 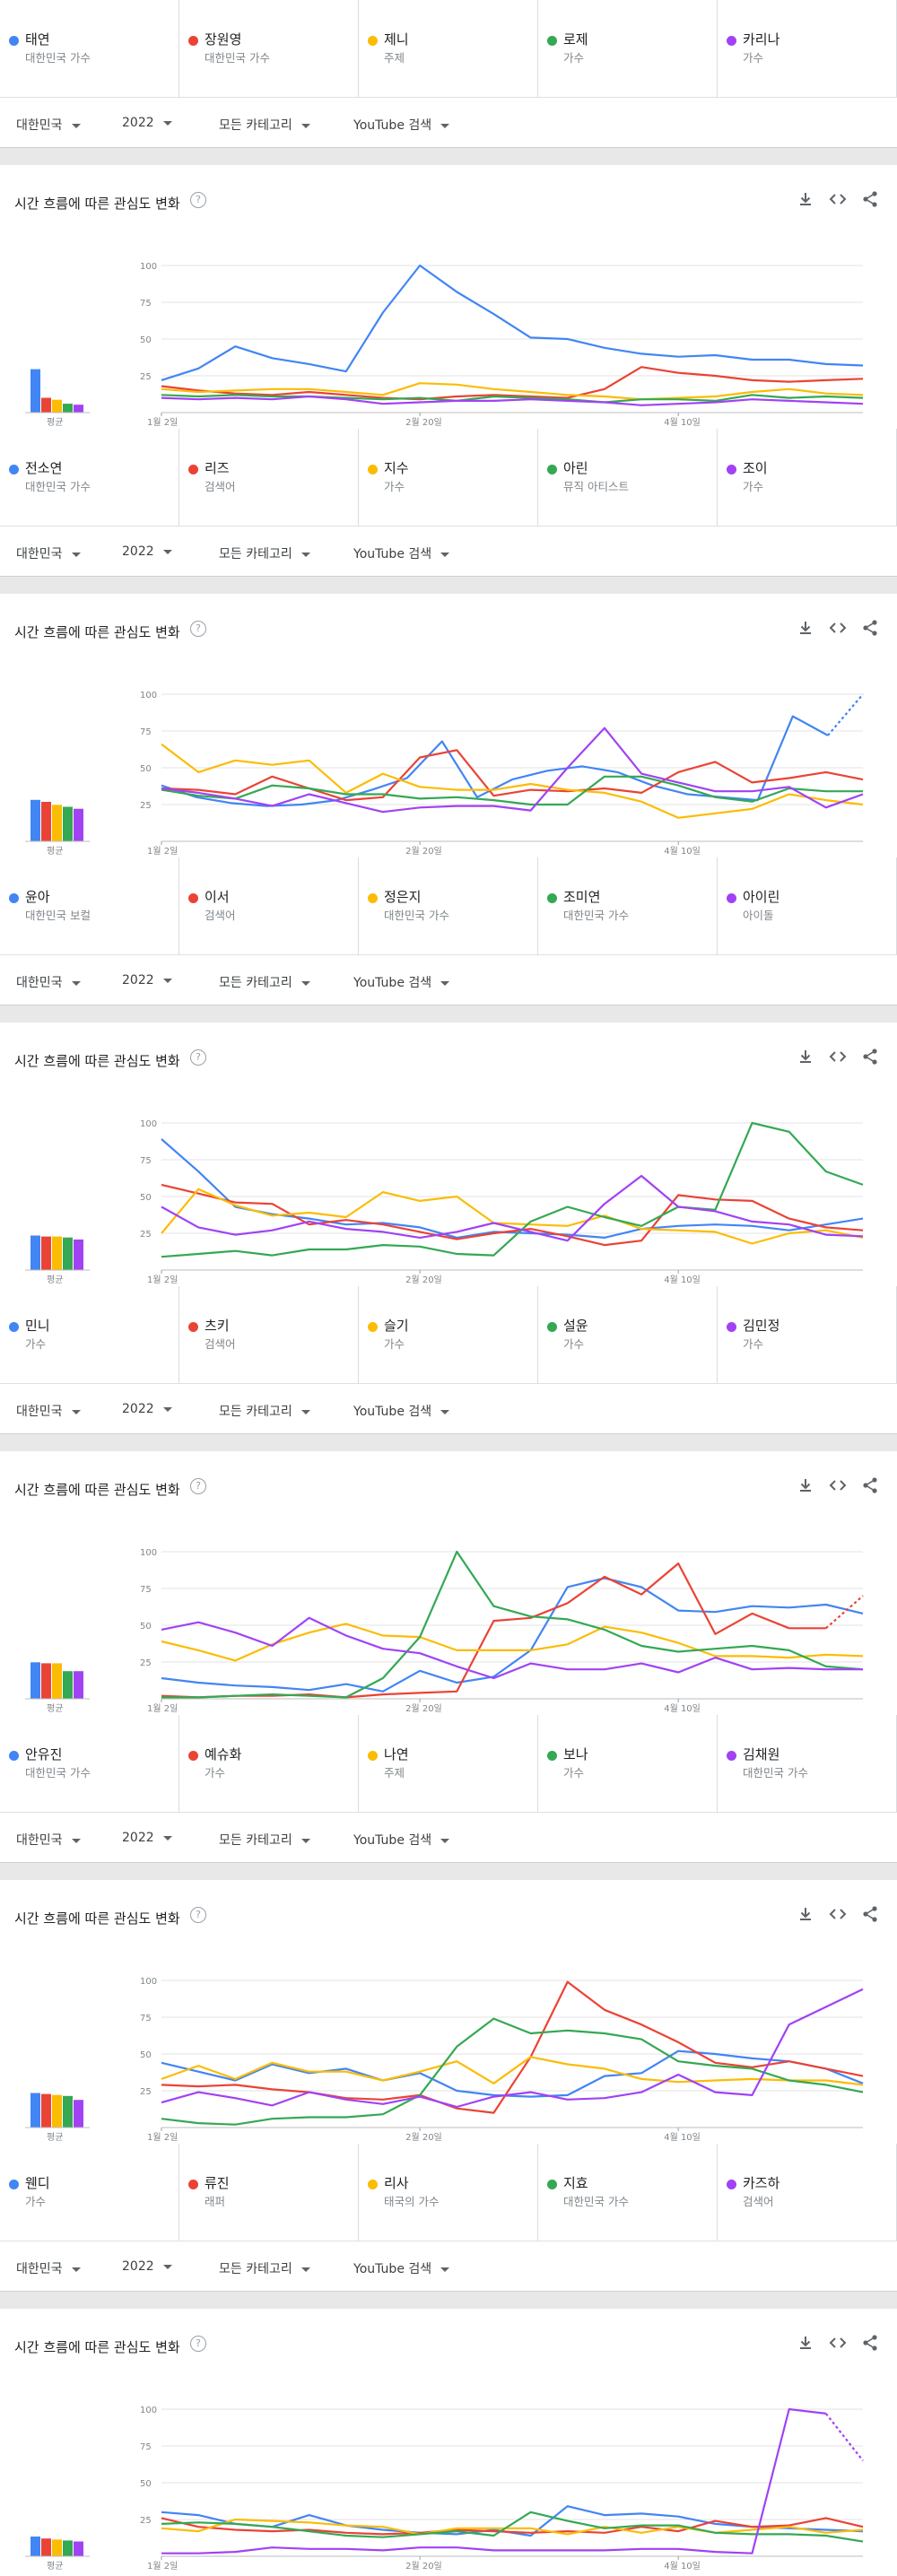 I want to click on search-term: 류진 래퍼, so click(x=269, y=2192).